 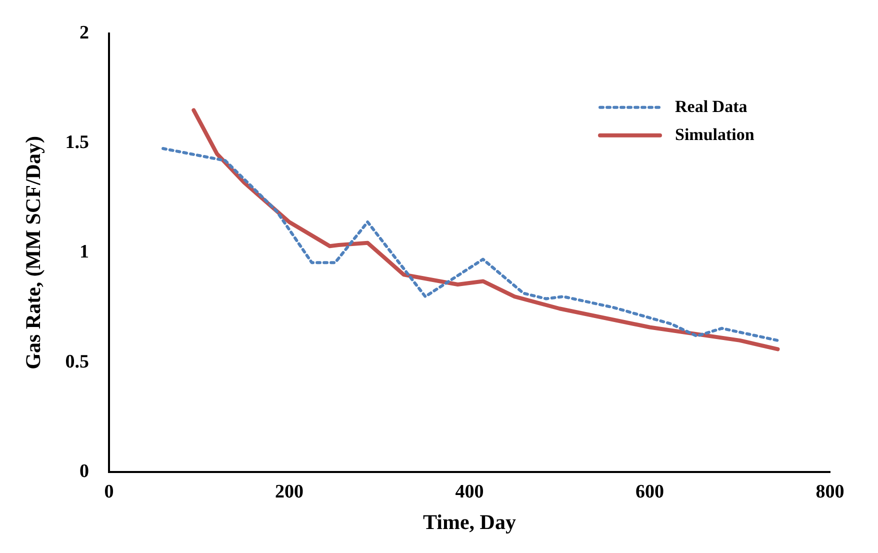 I want to click on y-tick-label: 1, so click(x=84, y=252).